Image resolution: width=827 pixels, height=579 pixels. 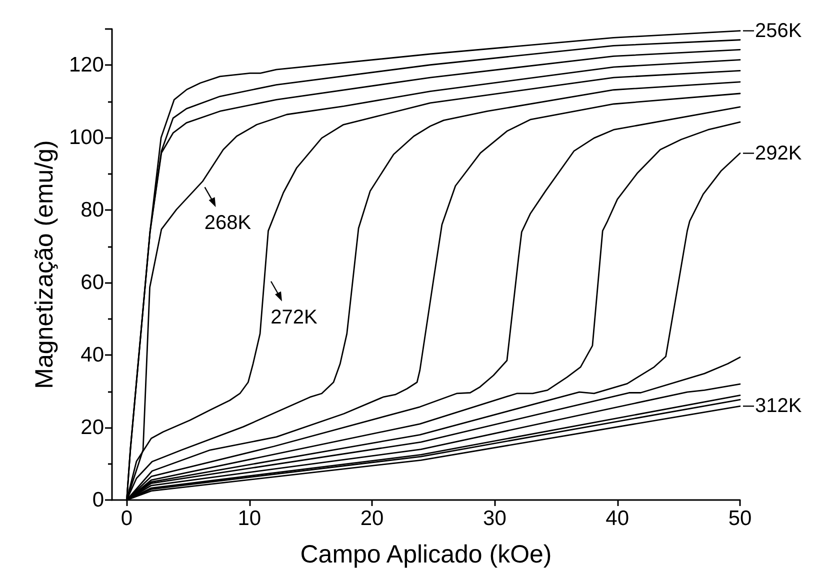 I want to click on y-axis-title: Magnetização (emu/g), so click(x=44, y=264).